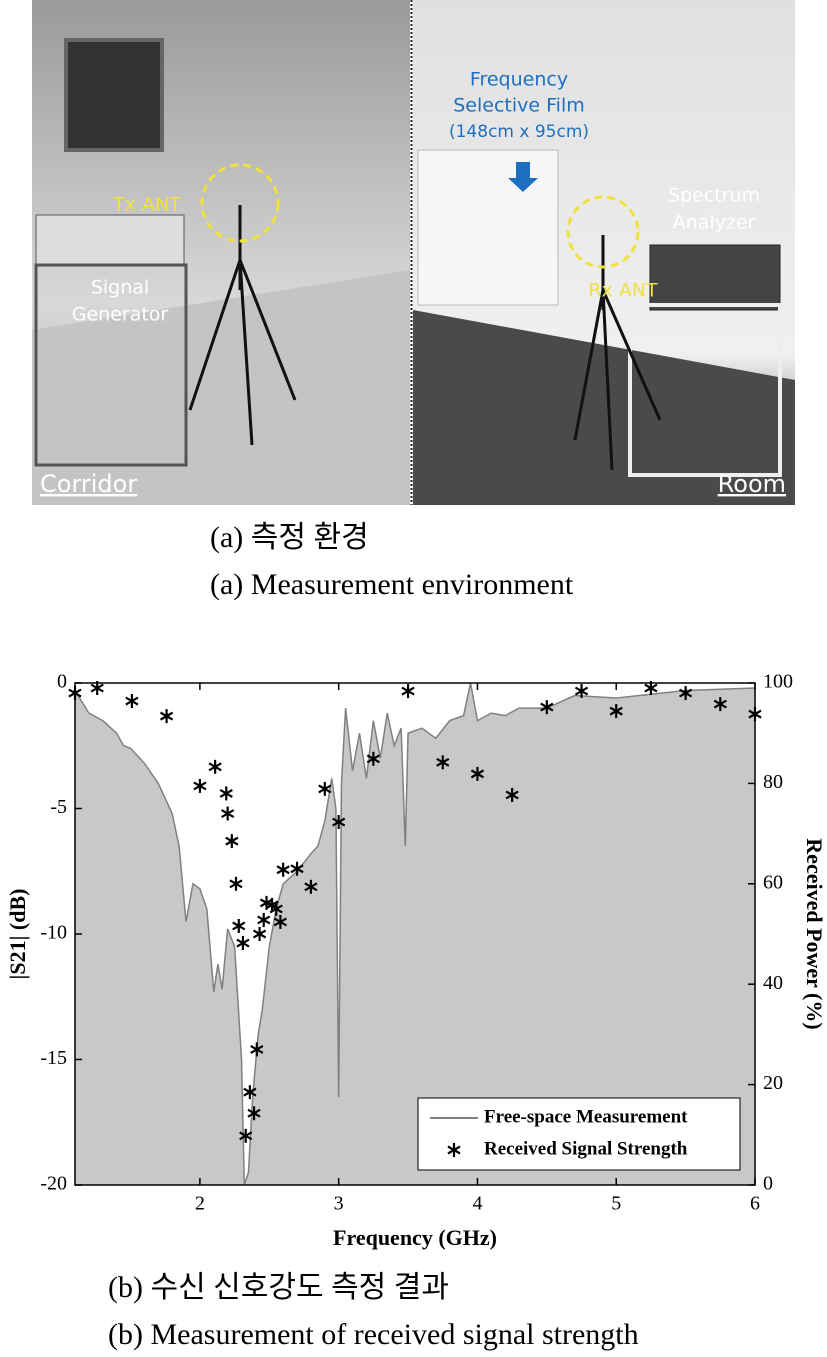 The width and height of the screenshot is (827, 1357). I want to click on generator, so click(110, 240).